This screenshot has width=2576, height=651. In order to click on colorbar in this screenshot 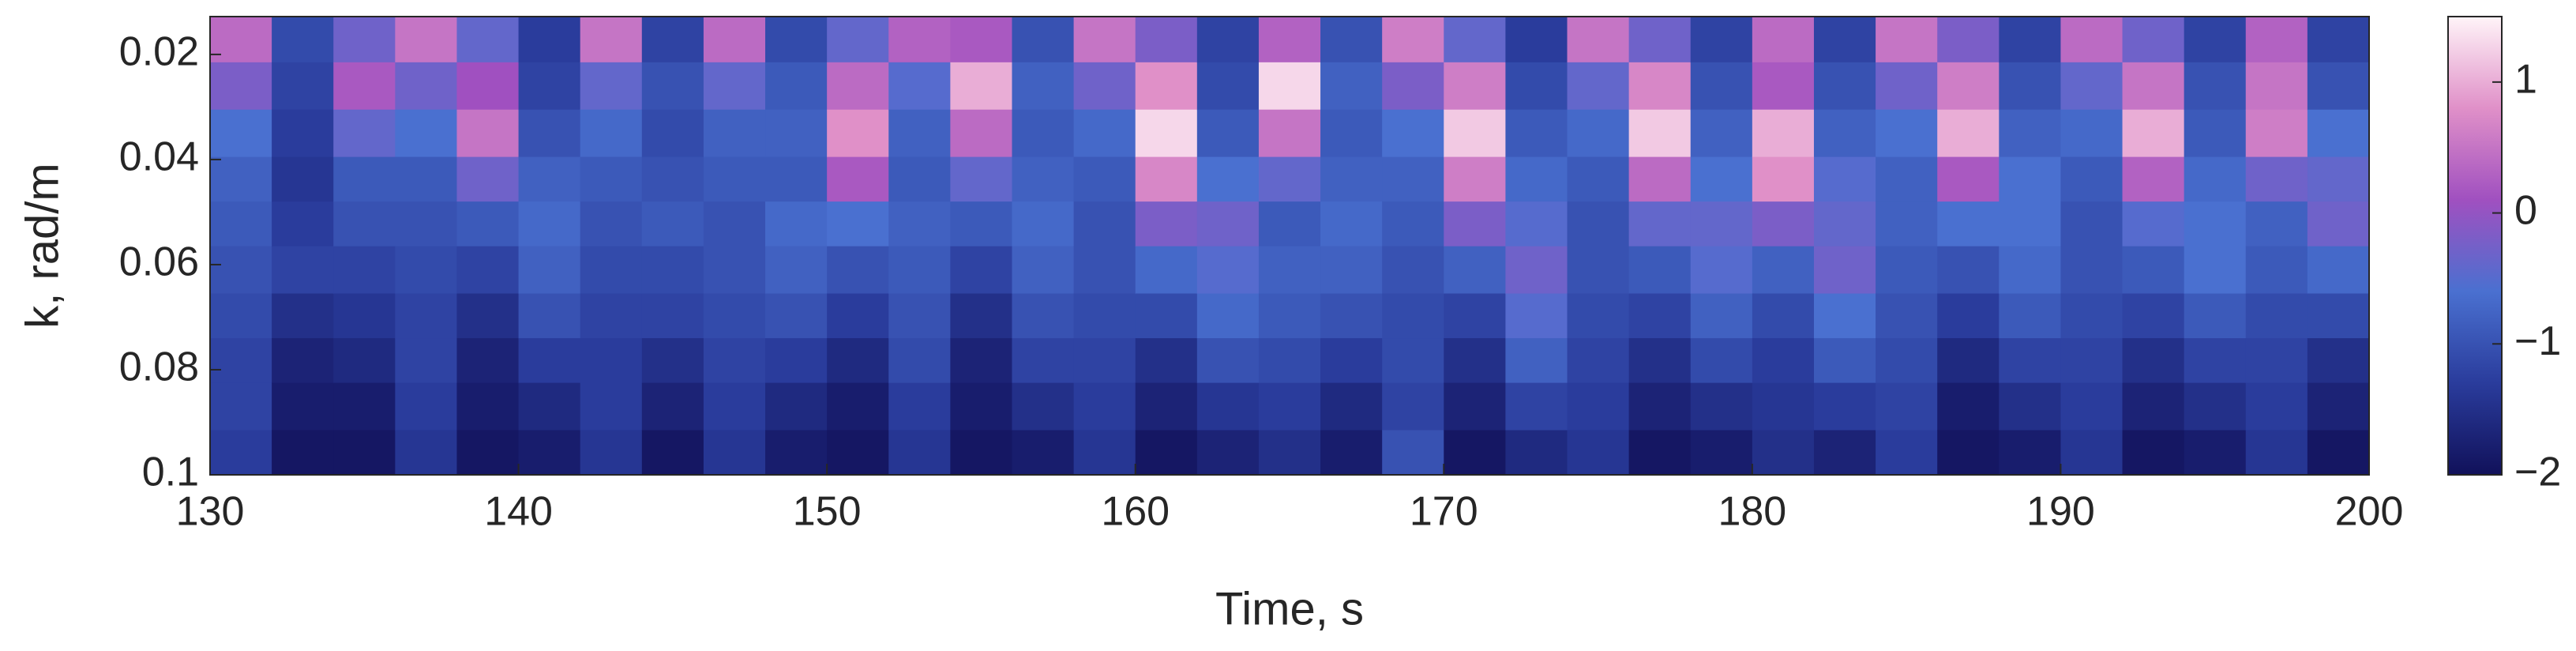, I will do `click(2475, 246)`.